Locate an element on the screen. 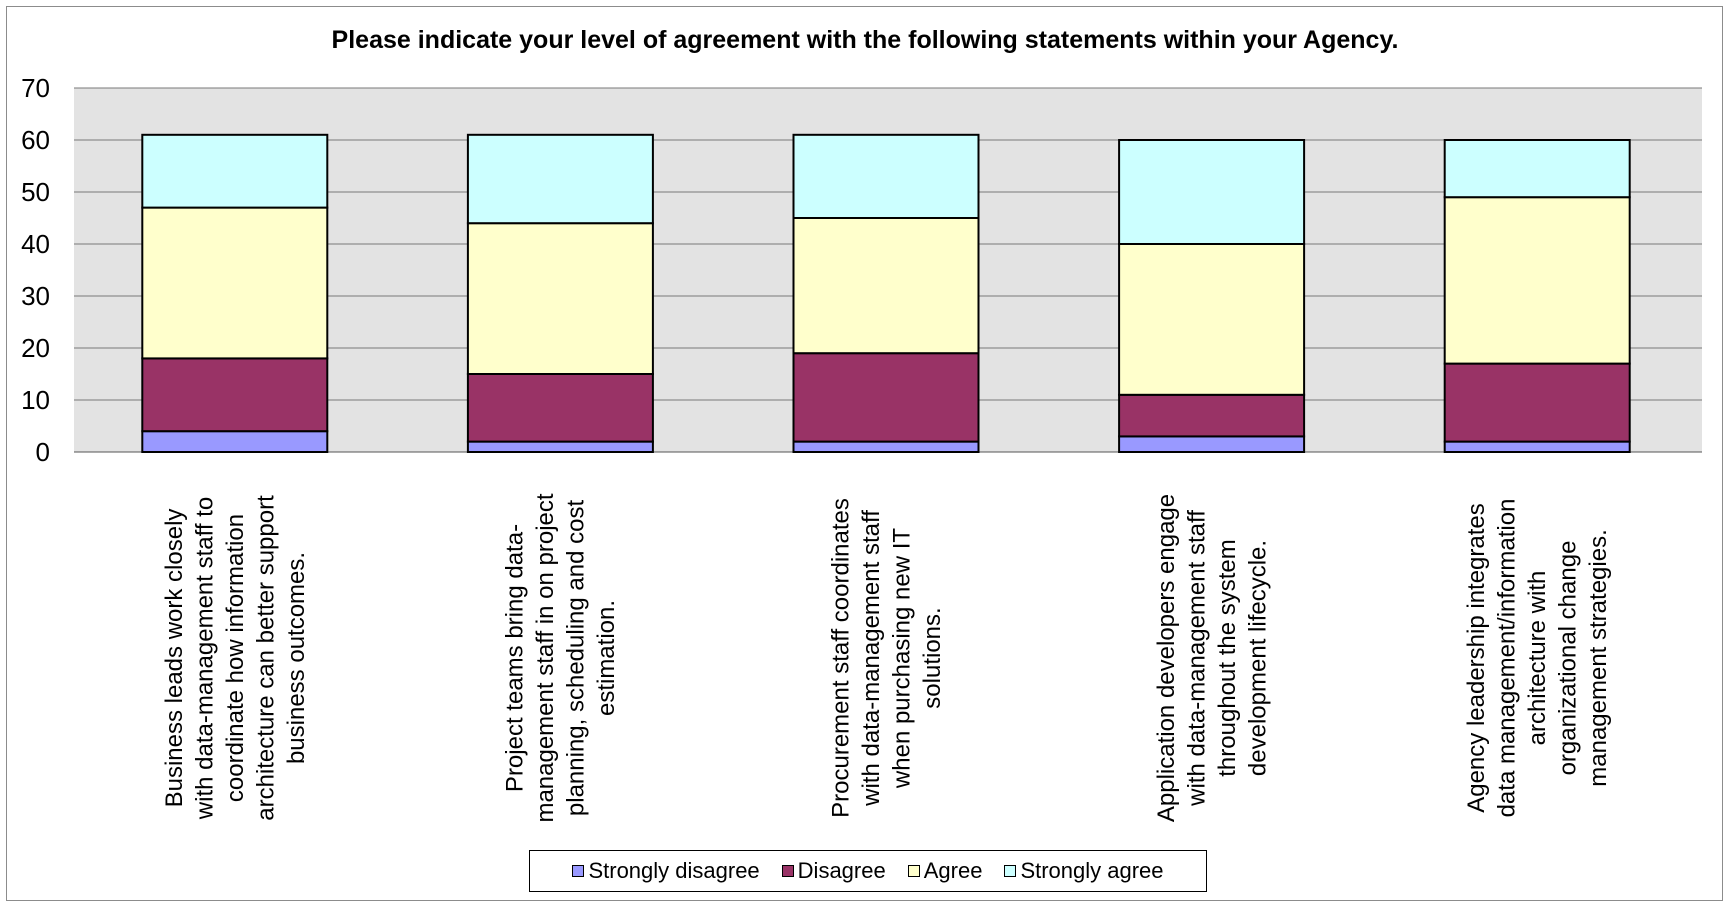 The image size is (1730, 905). category-label: planning, scheduling and cost is located at coordinates (576, 658).